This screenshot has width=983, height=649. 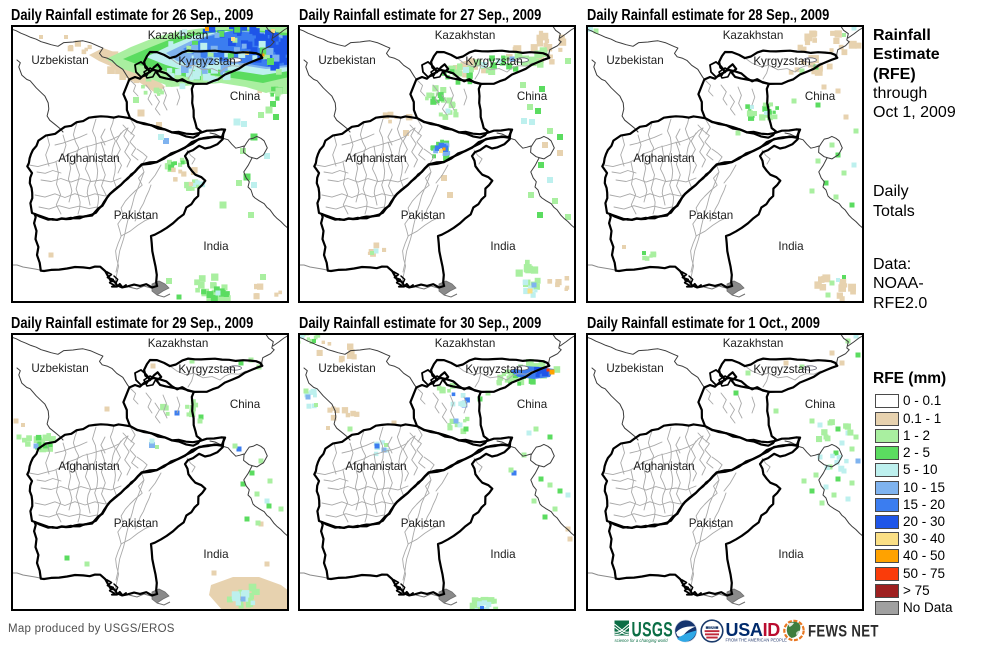 I want to click on svg-text: science for a changing world, so click(x=642, y=640).